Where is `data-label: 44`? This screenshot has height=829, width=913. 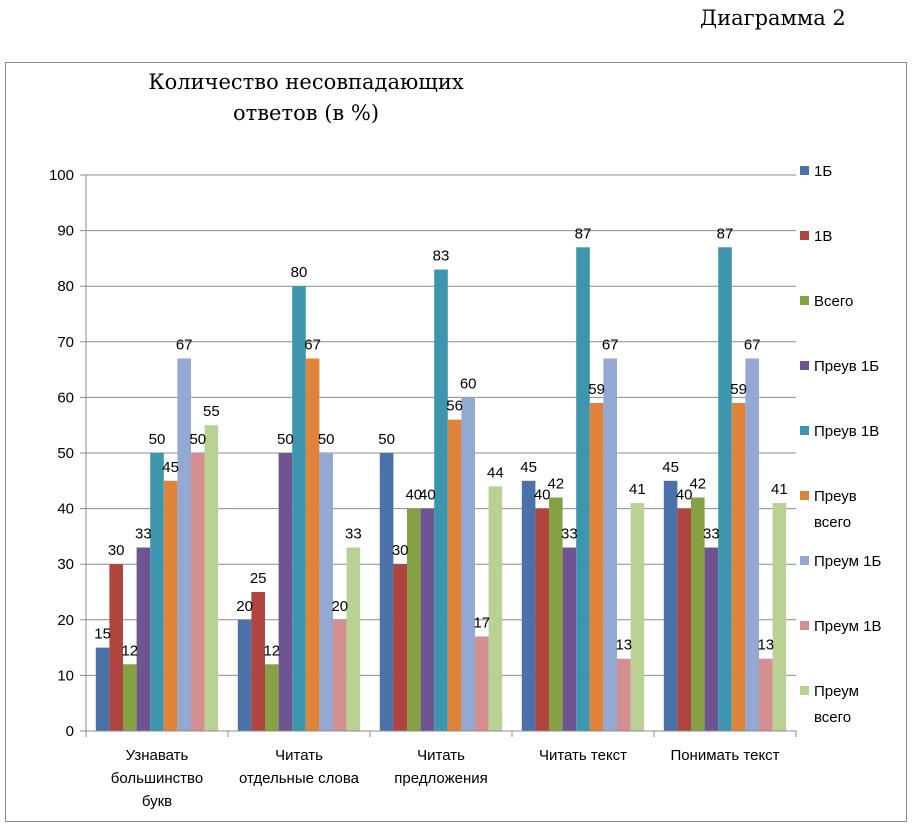
data-label: 44 is located at coordinates (495, 472).